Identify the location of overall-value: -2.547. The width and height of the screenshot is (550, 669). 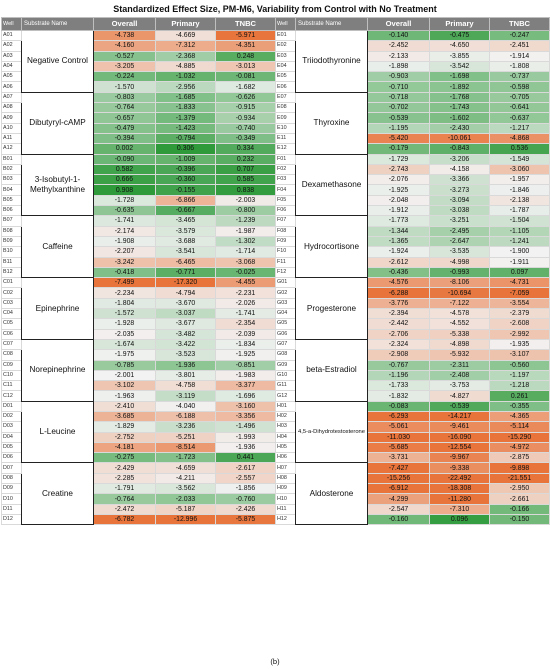
(398, 509).